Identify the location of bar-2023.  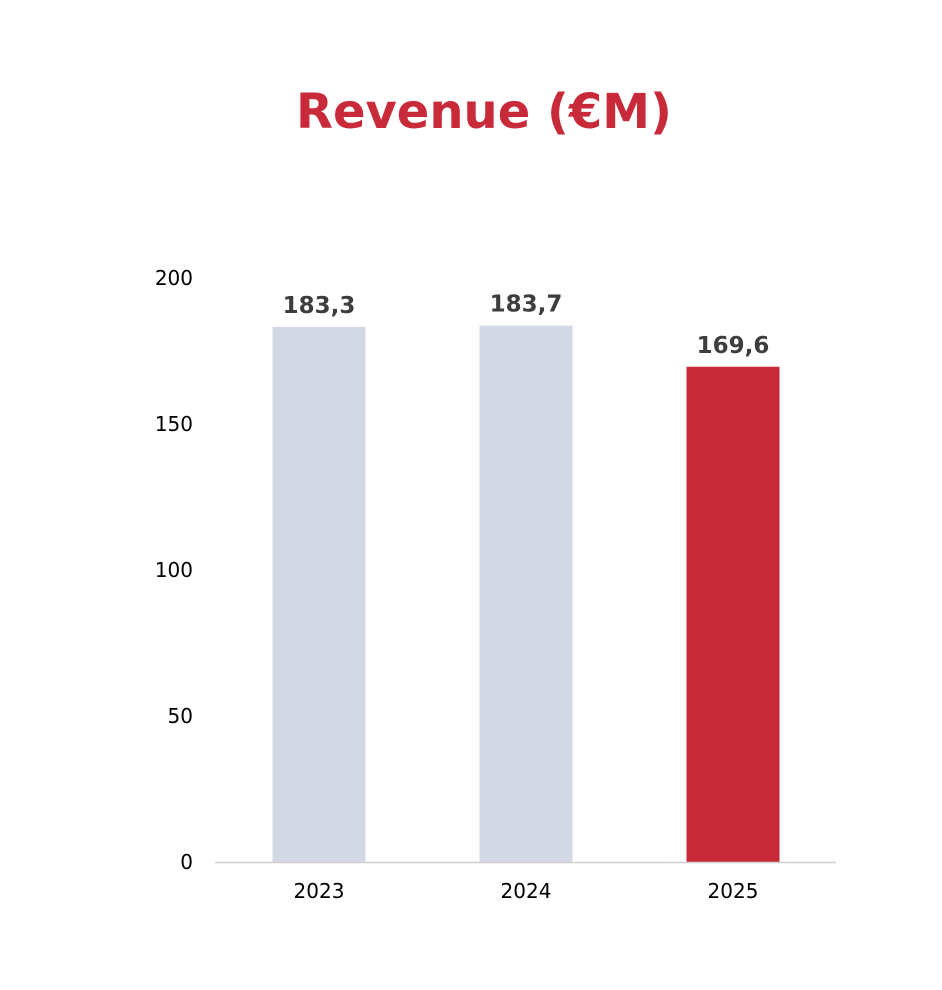
(319, 594).